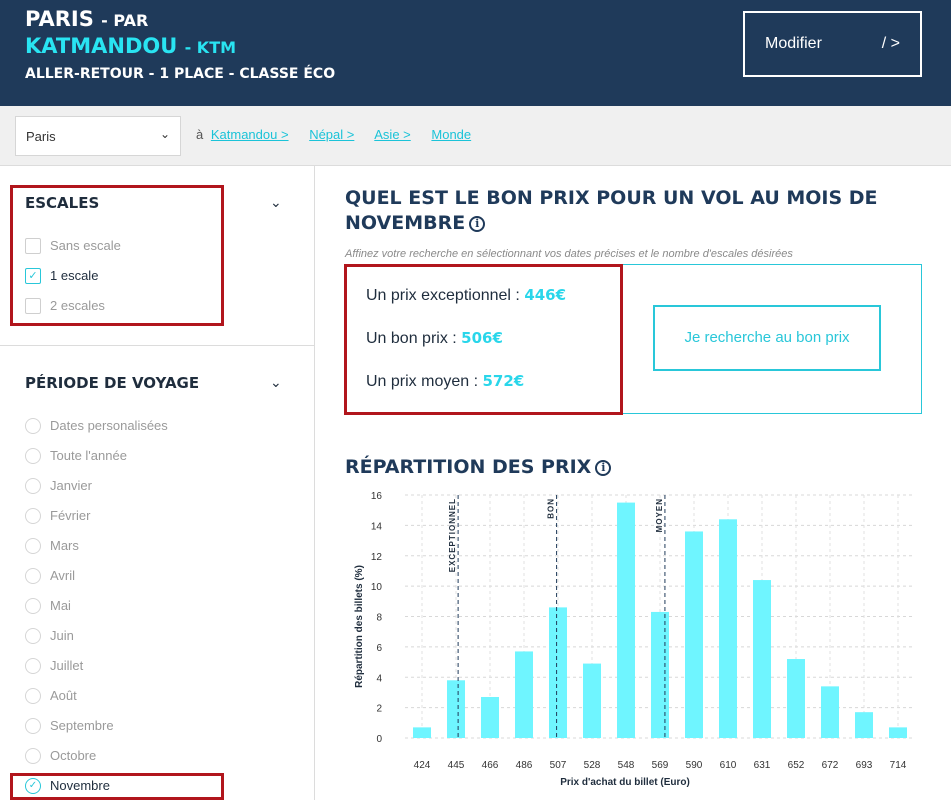 The height and width of the screenshot is (800, 951). Describe the element at coordinates (249, 134) in the screenshot. I see `breadcrumb-katmandou: Katmandou >` at that location.